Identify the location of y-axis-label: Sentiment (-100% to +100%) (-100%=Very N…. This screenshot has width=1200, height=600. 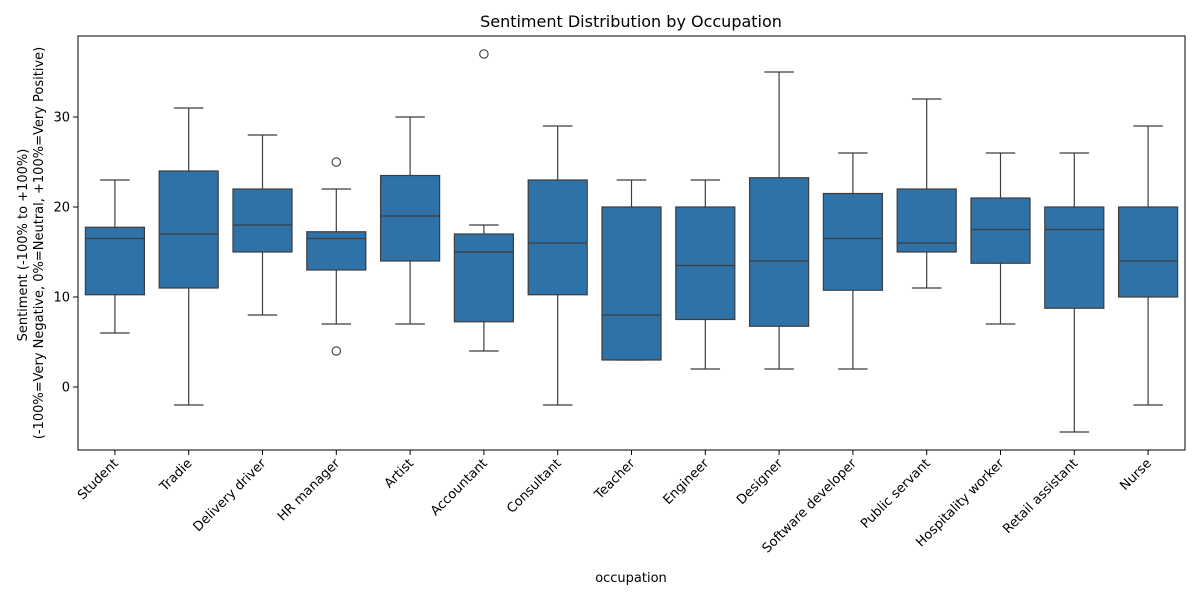
(31, 243).